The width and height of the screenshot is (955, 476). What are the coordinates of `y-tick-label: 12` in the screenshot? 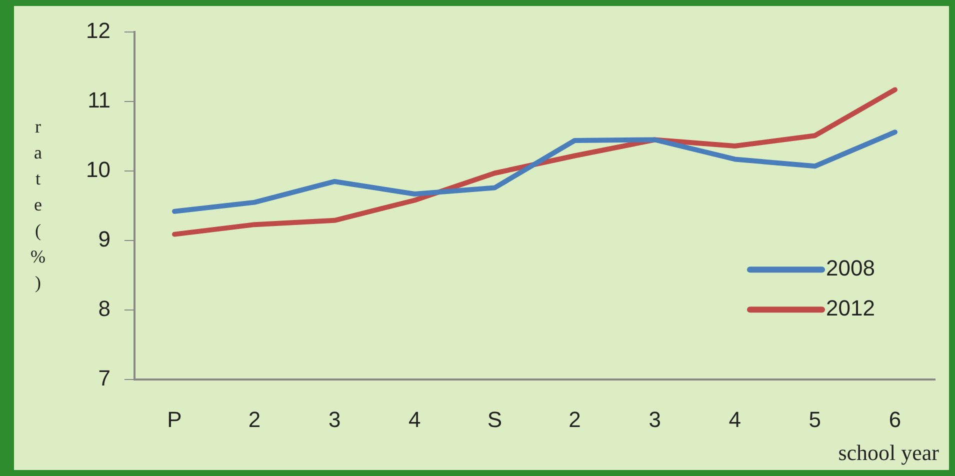 It's located at (98, 31).